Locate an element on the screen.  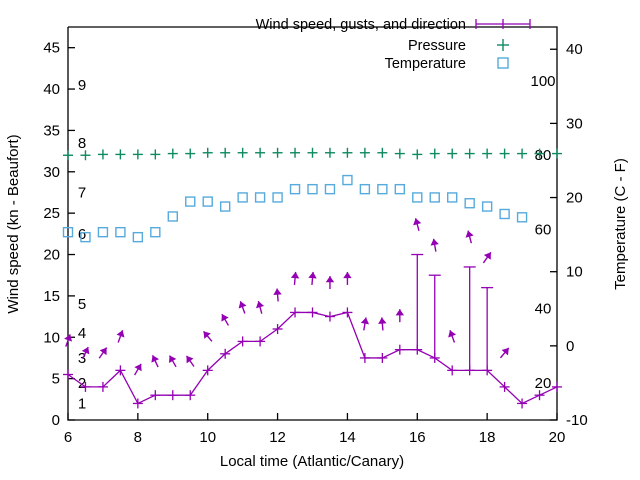
temperature-series is located at coordinates (295, 208).